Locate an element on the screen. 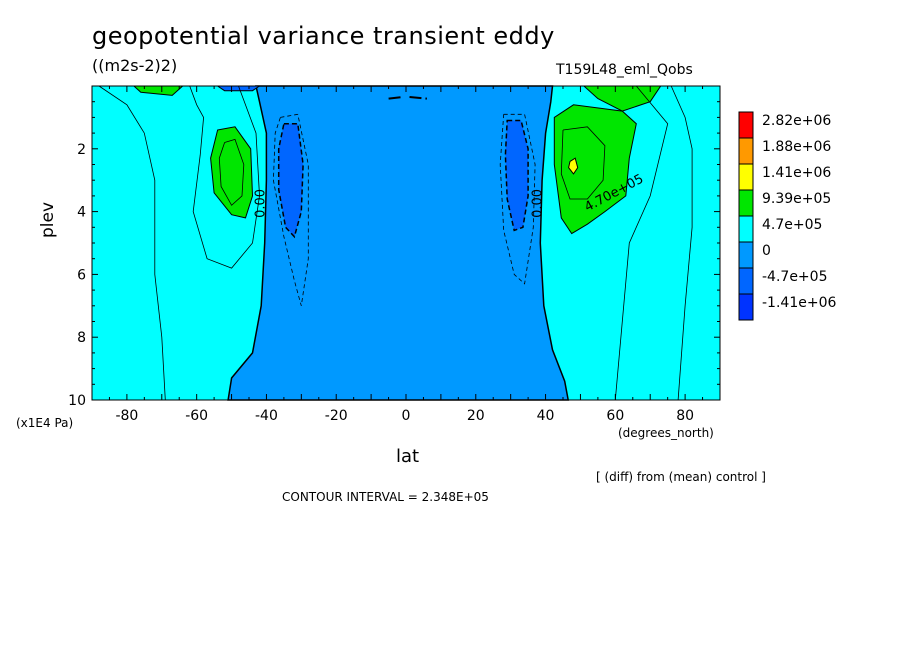  legend-label: 0 is located at coordinates (766, 251).